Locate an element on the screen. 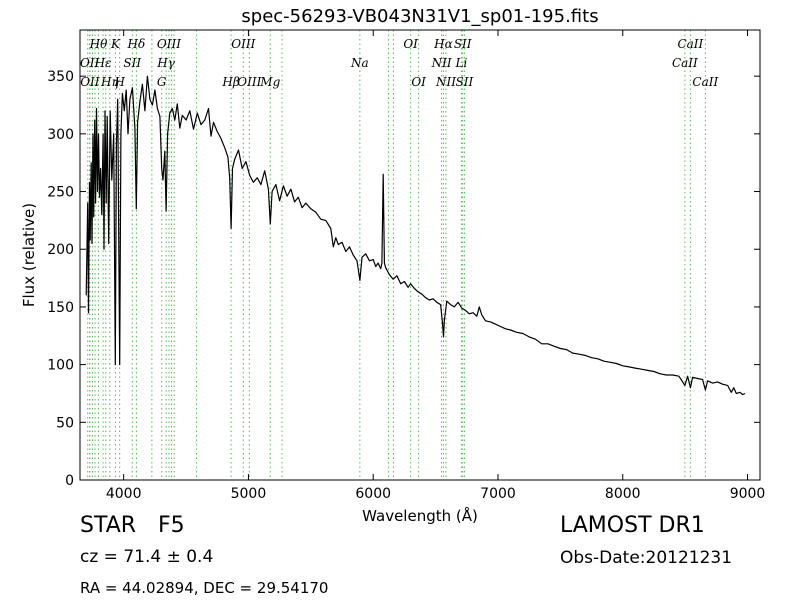 This screenshot has width=800, height=600. y-tick-label: 250 is located at coordinates (60, 193).